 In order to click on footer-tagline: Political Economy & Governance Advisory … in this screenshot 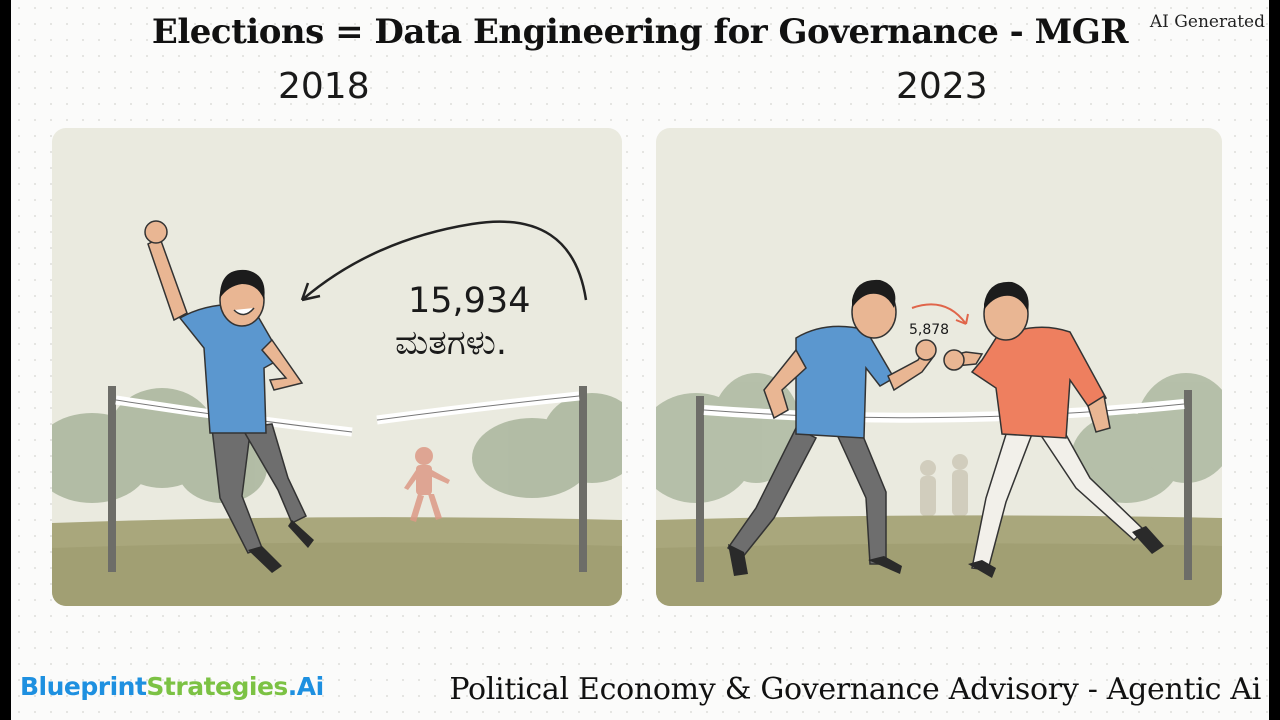, I will do `click(855, 689)`.